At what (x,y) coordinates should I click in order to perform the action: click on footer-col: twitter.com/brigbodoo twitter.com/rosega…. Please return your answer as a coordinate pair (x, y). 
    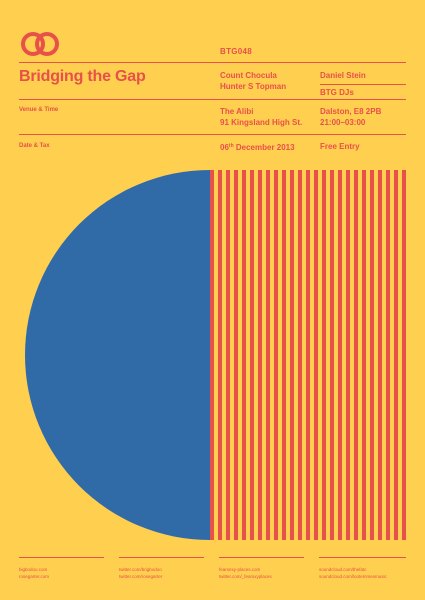
    Looking at the image, I should click on (140, 573).